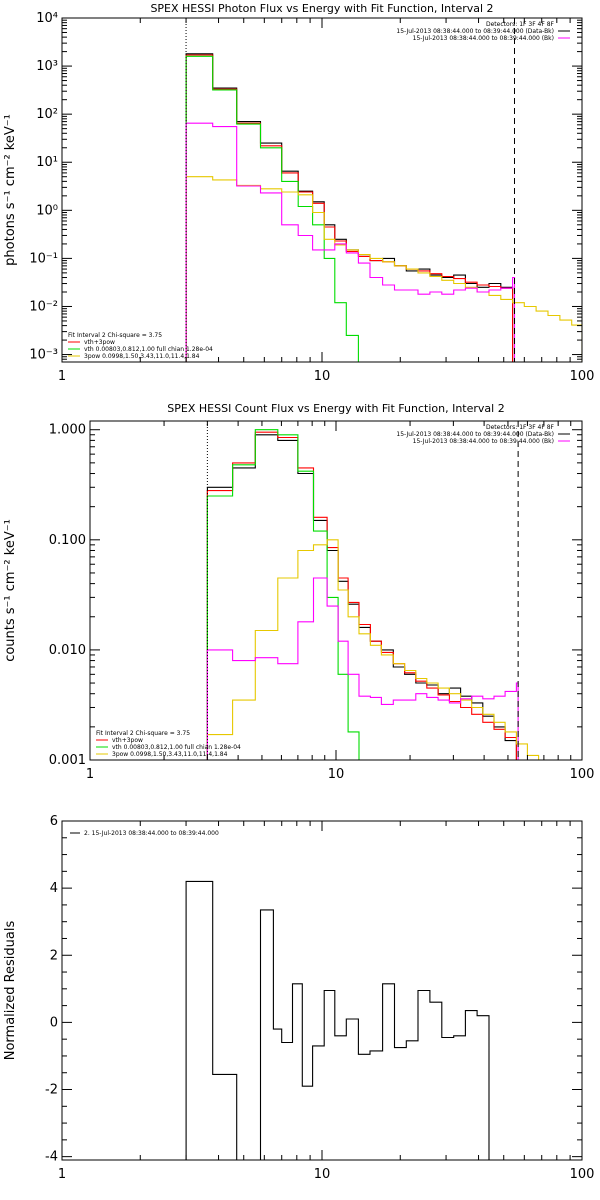 The width and height of the screenshot is (600, 1200). What do you see at coordinates (67, 650) in the screenshot?
I see `y-tick-label: 0.010` at bounding box center [67, 650].